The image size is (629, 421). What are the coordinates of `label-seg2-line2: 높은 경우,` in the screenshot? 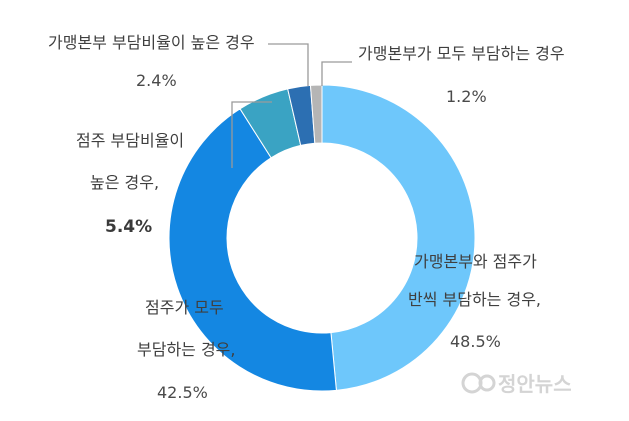 It's located at (124, 182).